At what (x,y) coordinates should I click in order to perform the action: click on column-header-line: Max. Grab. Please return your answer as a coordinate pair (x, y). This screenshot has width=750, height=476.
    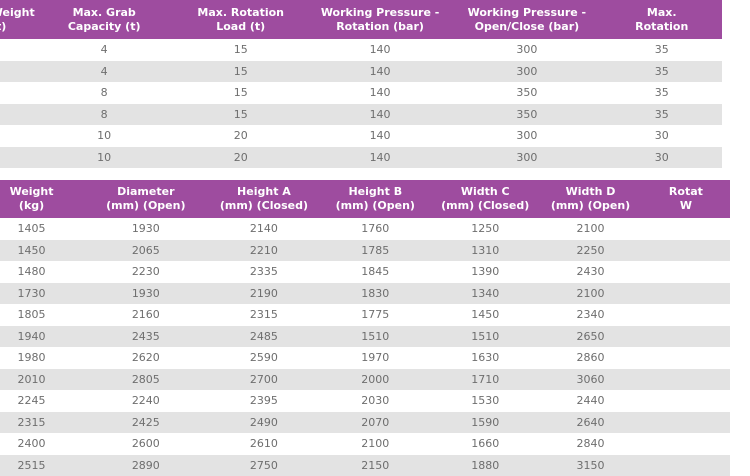
    Looking at the image, I should click on (104, 12).